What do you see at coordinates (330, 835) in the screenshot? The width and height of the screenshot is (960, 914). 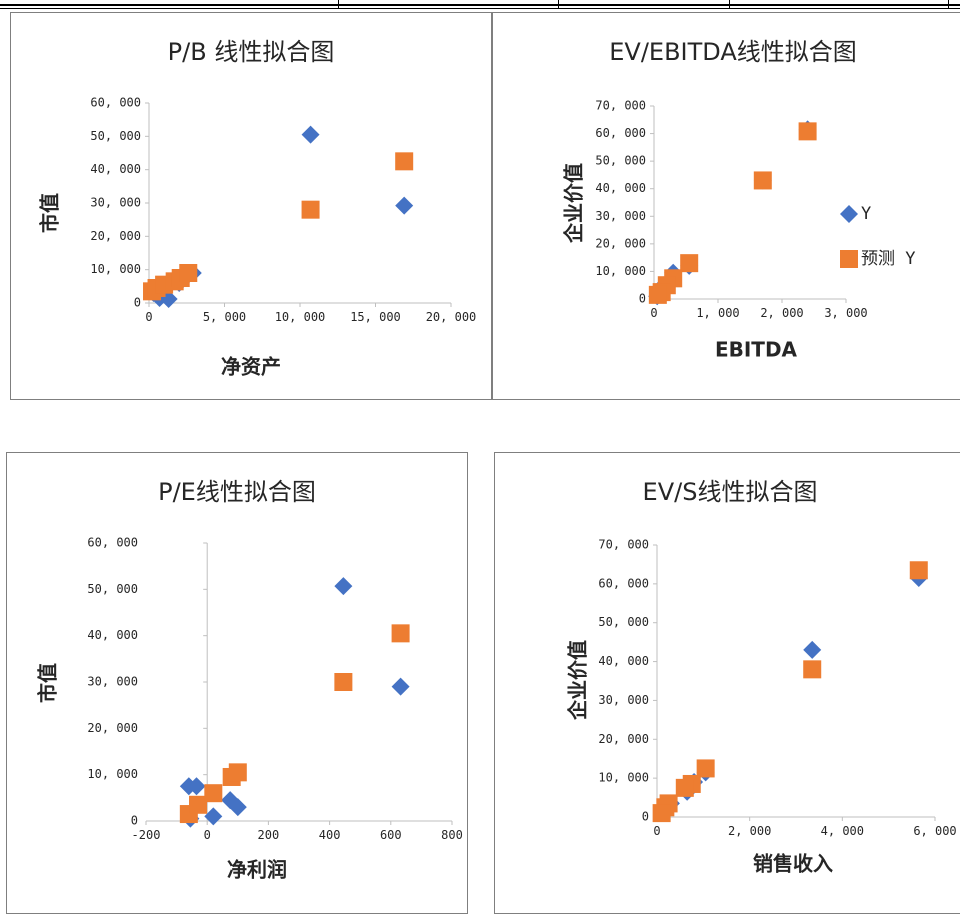 I see `x-tick-label: 400` at bounding box center [330, 835].